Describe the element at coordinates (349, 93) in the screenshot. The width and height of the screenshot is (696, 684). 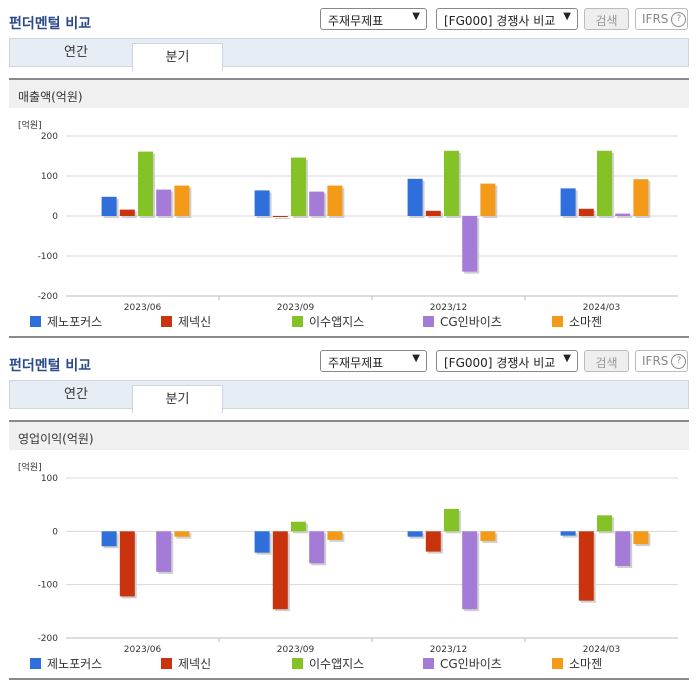
I see `chart-title: 매출액(억원)` at that location.